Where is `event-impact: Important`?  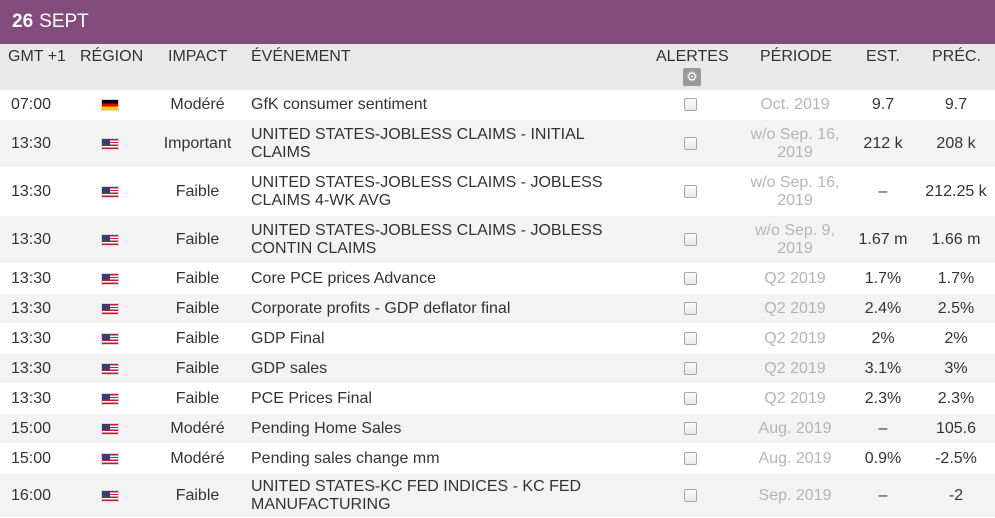 event-impact: Important is located at coordinates (197, 143).